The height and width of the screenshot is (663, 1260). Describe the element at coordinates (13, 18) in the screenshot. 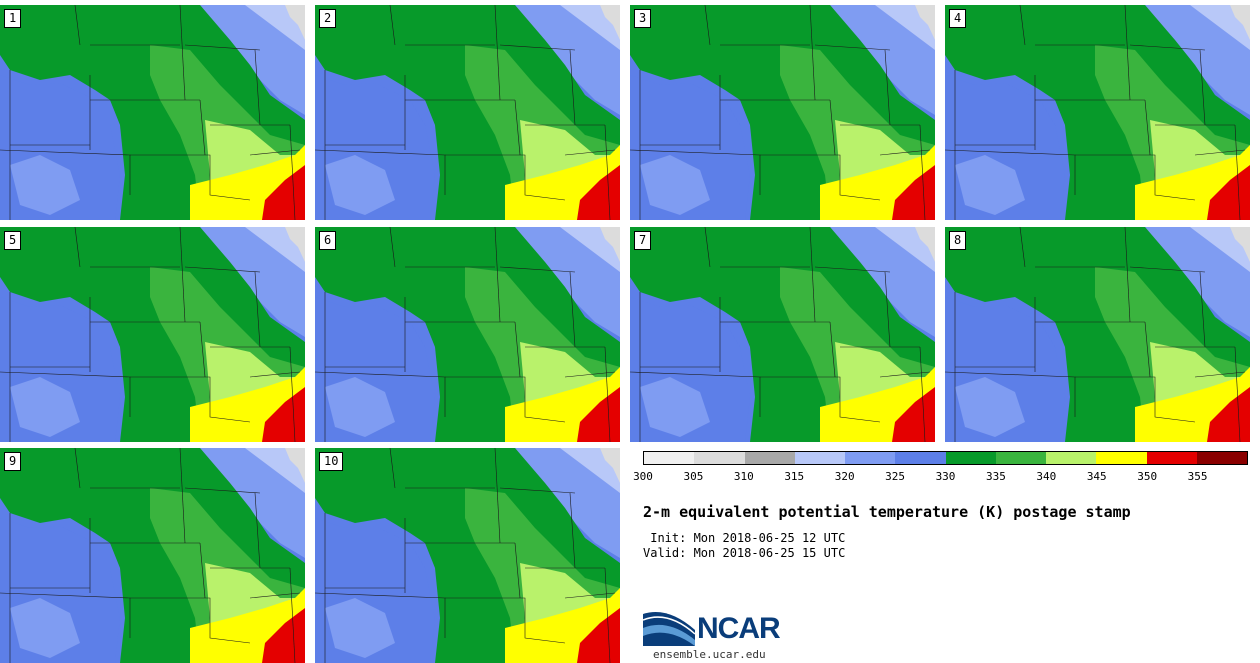

I see `stamp-number-label: 1` at that location.